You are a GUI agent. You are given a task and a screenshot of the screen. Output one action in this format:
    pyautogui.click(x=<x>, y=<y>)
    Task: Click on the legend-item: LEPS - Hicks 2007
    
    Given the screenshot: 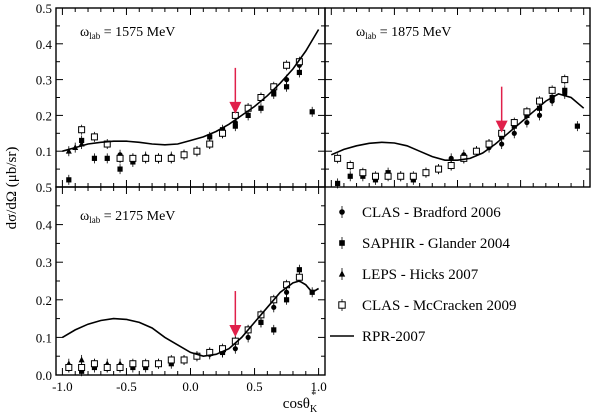 What is the action you would take?
    pyautogui.click(x=408, y=275)
    